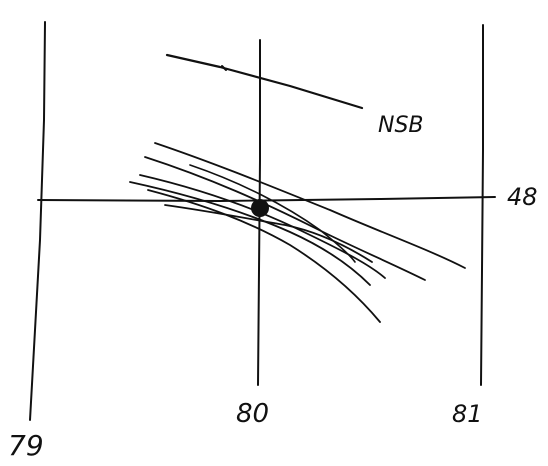  What do you see at coordinates (482, 205) in the screenshot?
I see `vertical-line-right` at bounding box center [482, 205].